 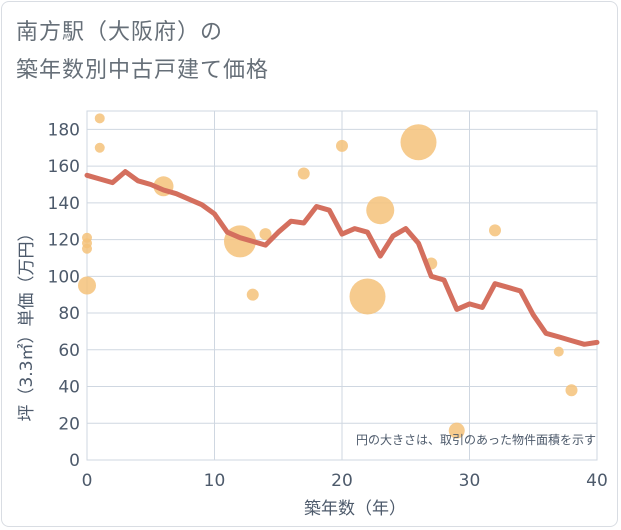 What do you see at coordinates (215, 481) in the screenshot?
I see `x-tick-label: 10` at bounding box center [215, 481].